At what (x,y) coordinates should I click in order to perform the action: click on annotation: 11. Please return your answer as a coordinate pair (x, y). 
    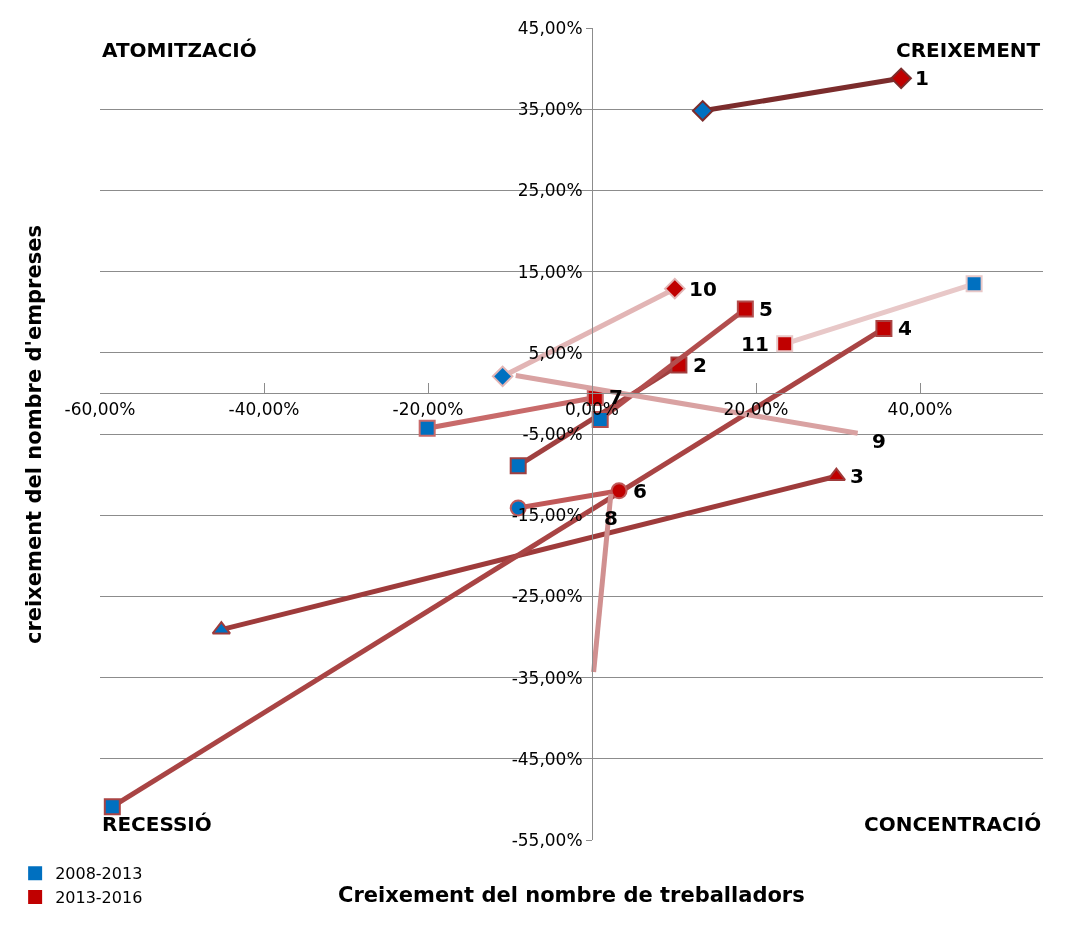
    Looking at the image, I should click on (755, 344).